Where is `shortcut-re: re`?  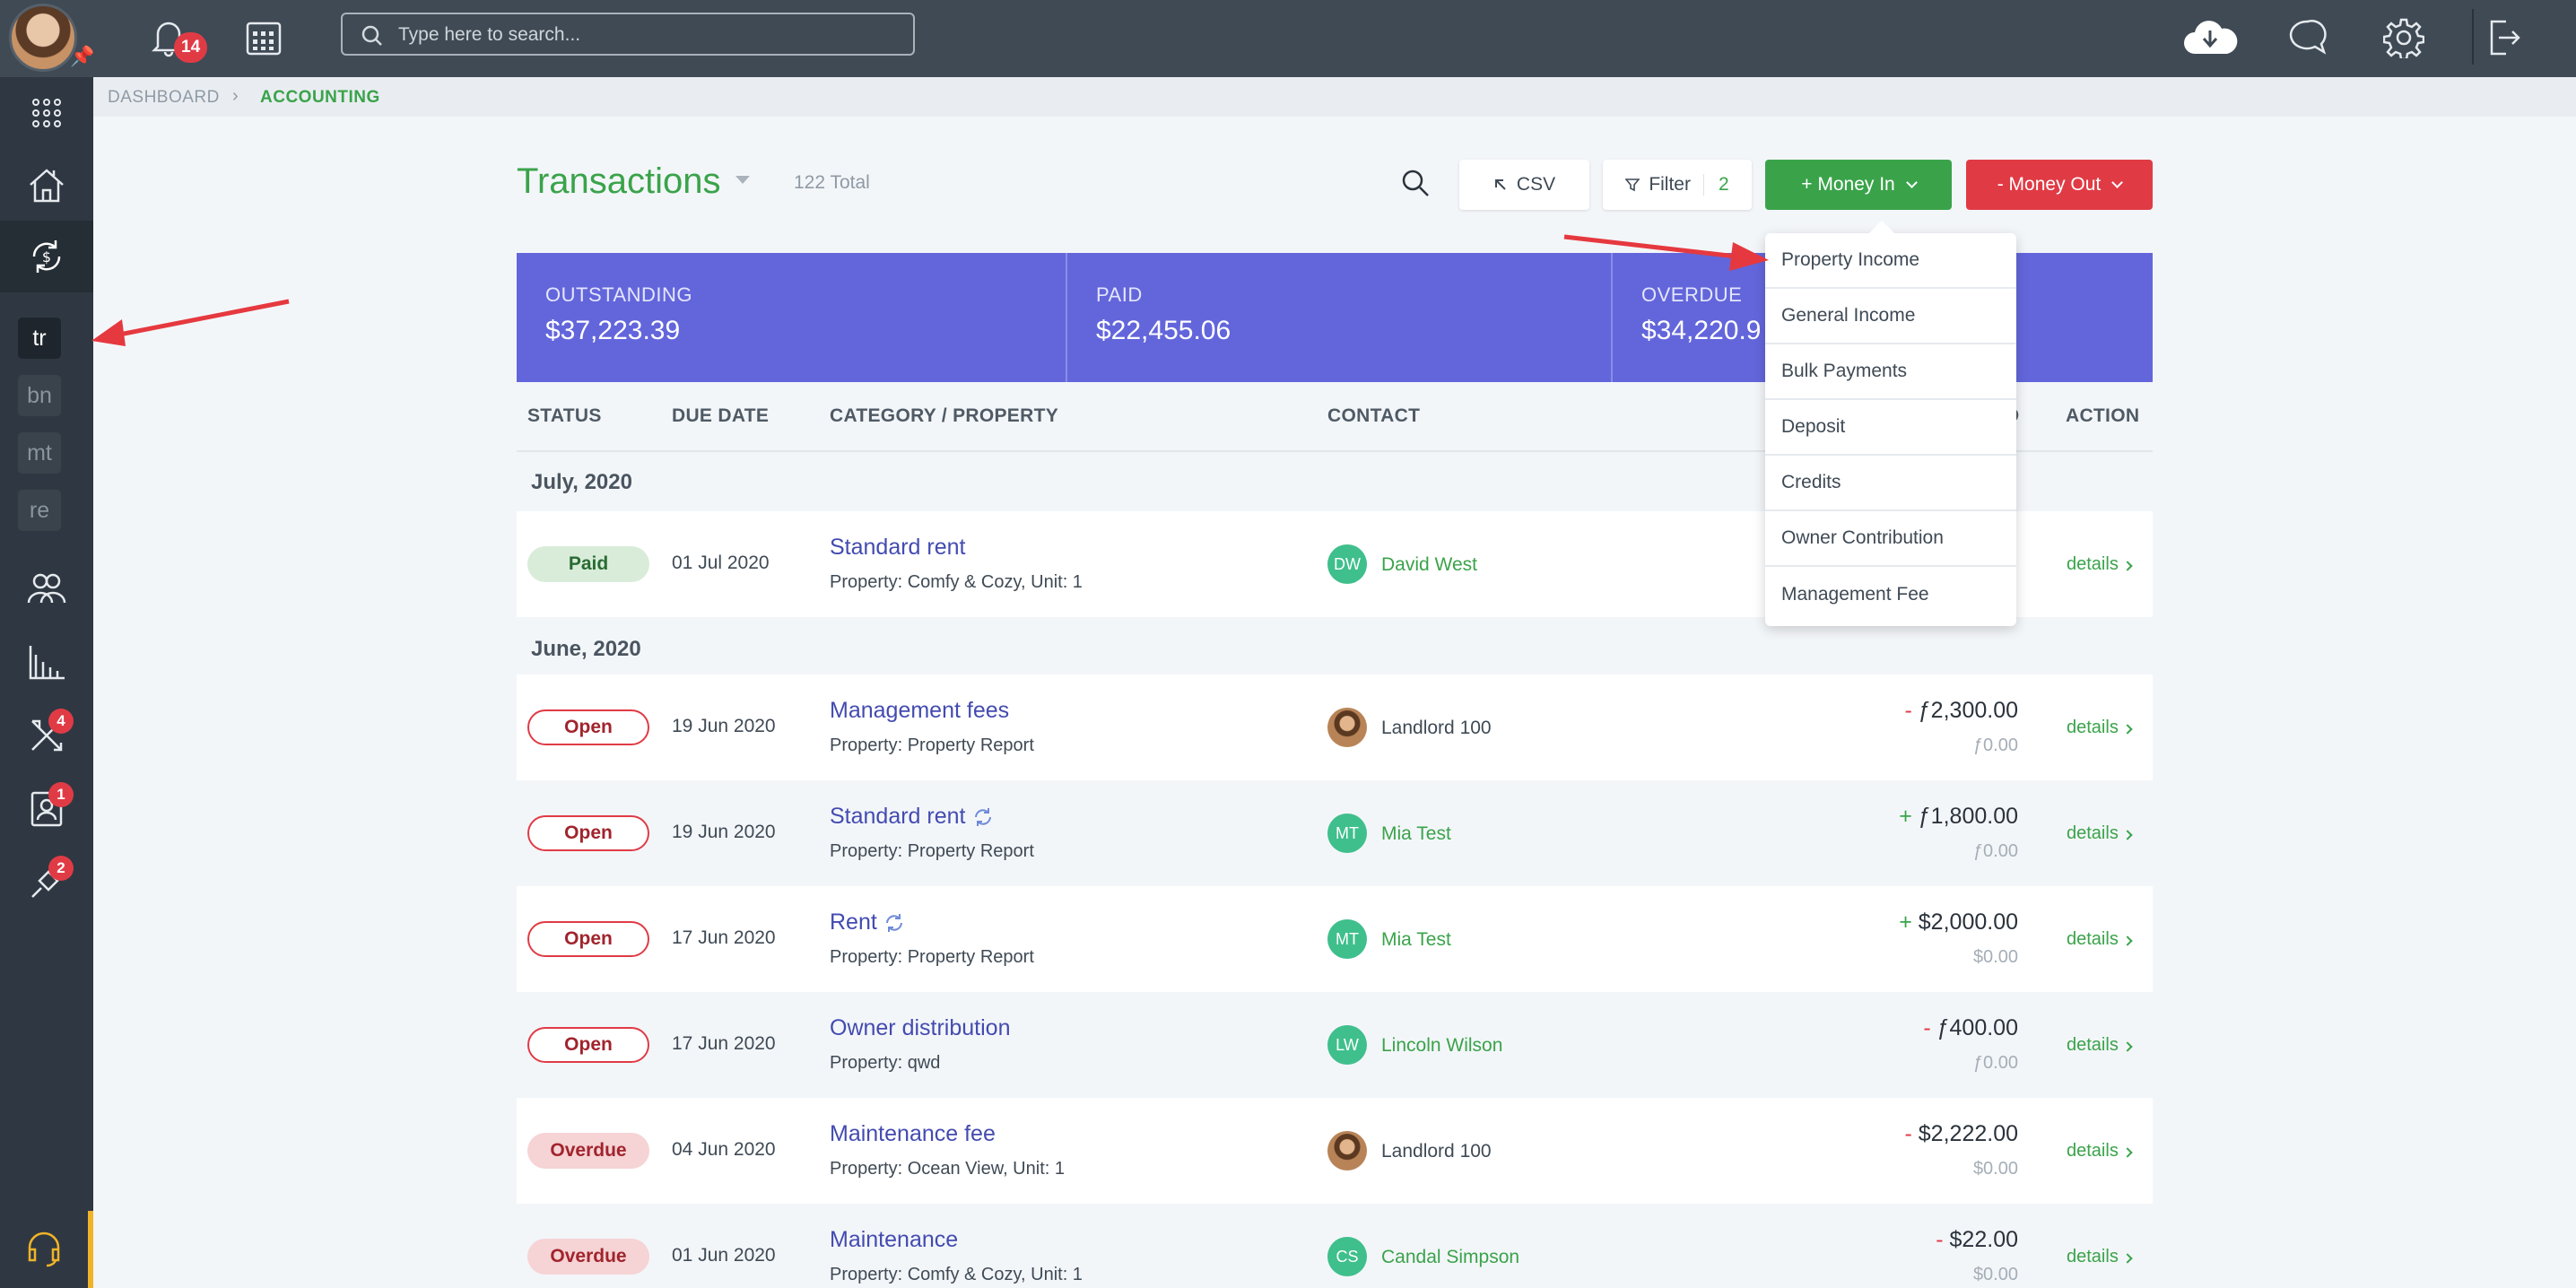
shortcut-re: re is located at coordinates (39, 510).